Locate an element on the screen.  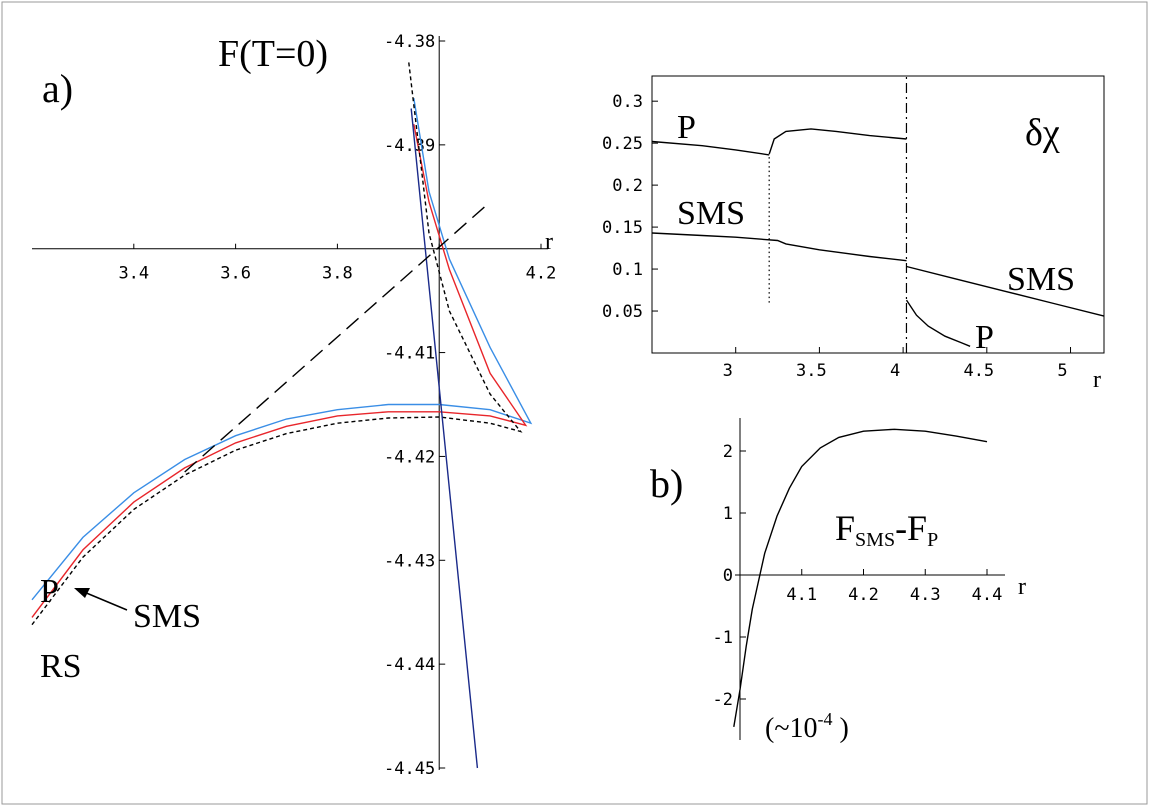
curve-label-sms: SMS is located at coordinates (167, 616).